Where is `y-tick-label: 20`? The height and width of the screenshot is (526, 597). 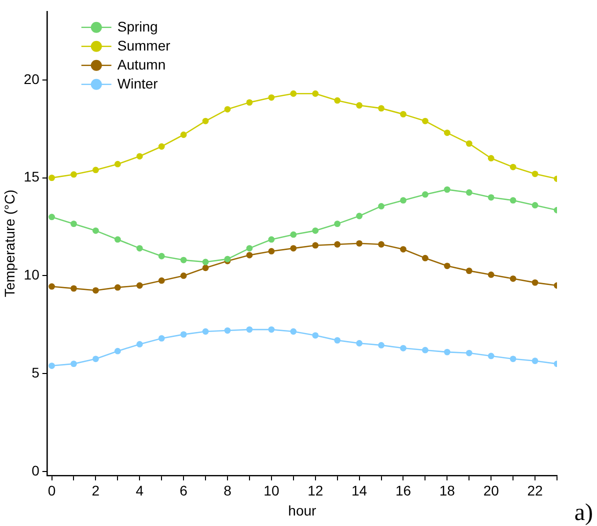
y-tick-label: 20 is located at coordinates (32, 78).